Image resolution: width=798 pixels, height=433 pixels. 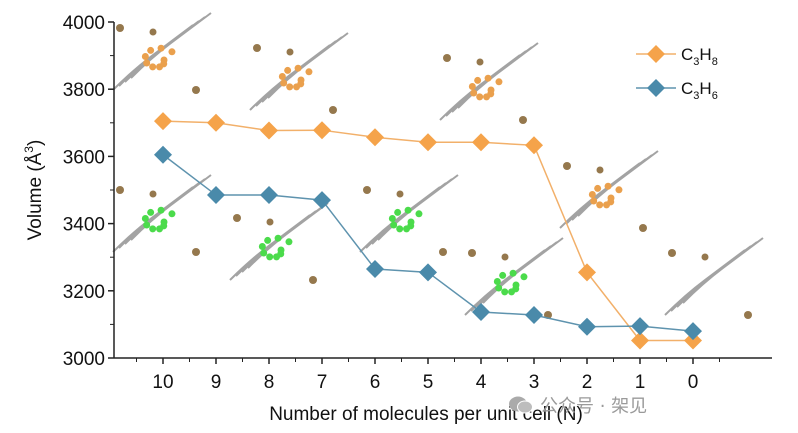 What do you see at coordinates (84, 90) in the screenshot?
I see `y-tick-label: 3800` at bounding box center [84, 90].